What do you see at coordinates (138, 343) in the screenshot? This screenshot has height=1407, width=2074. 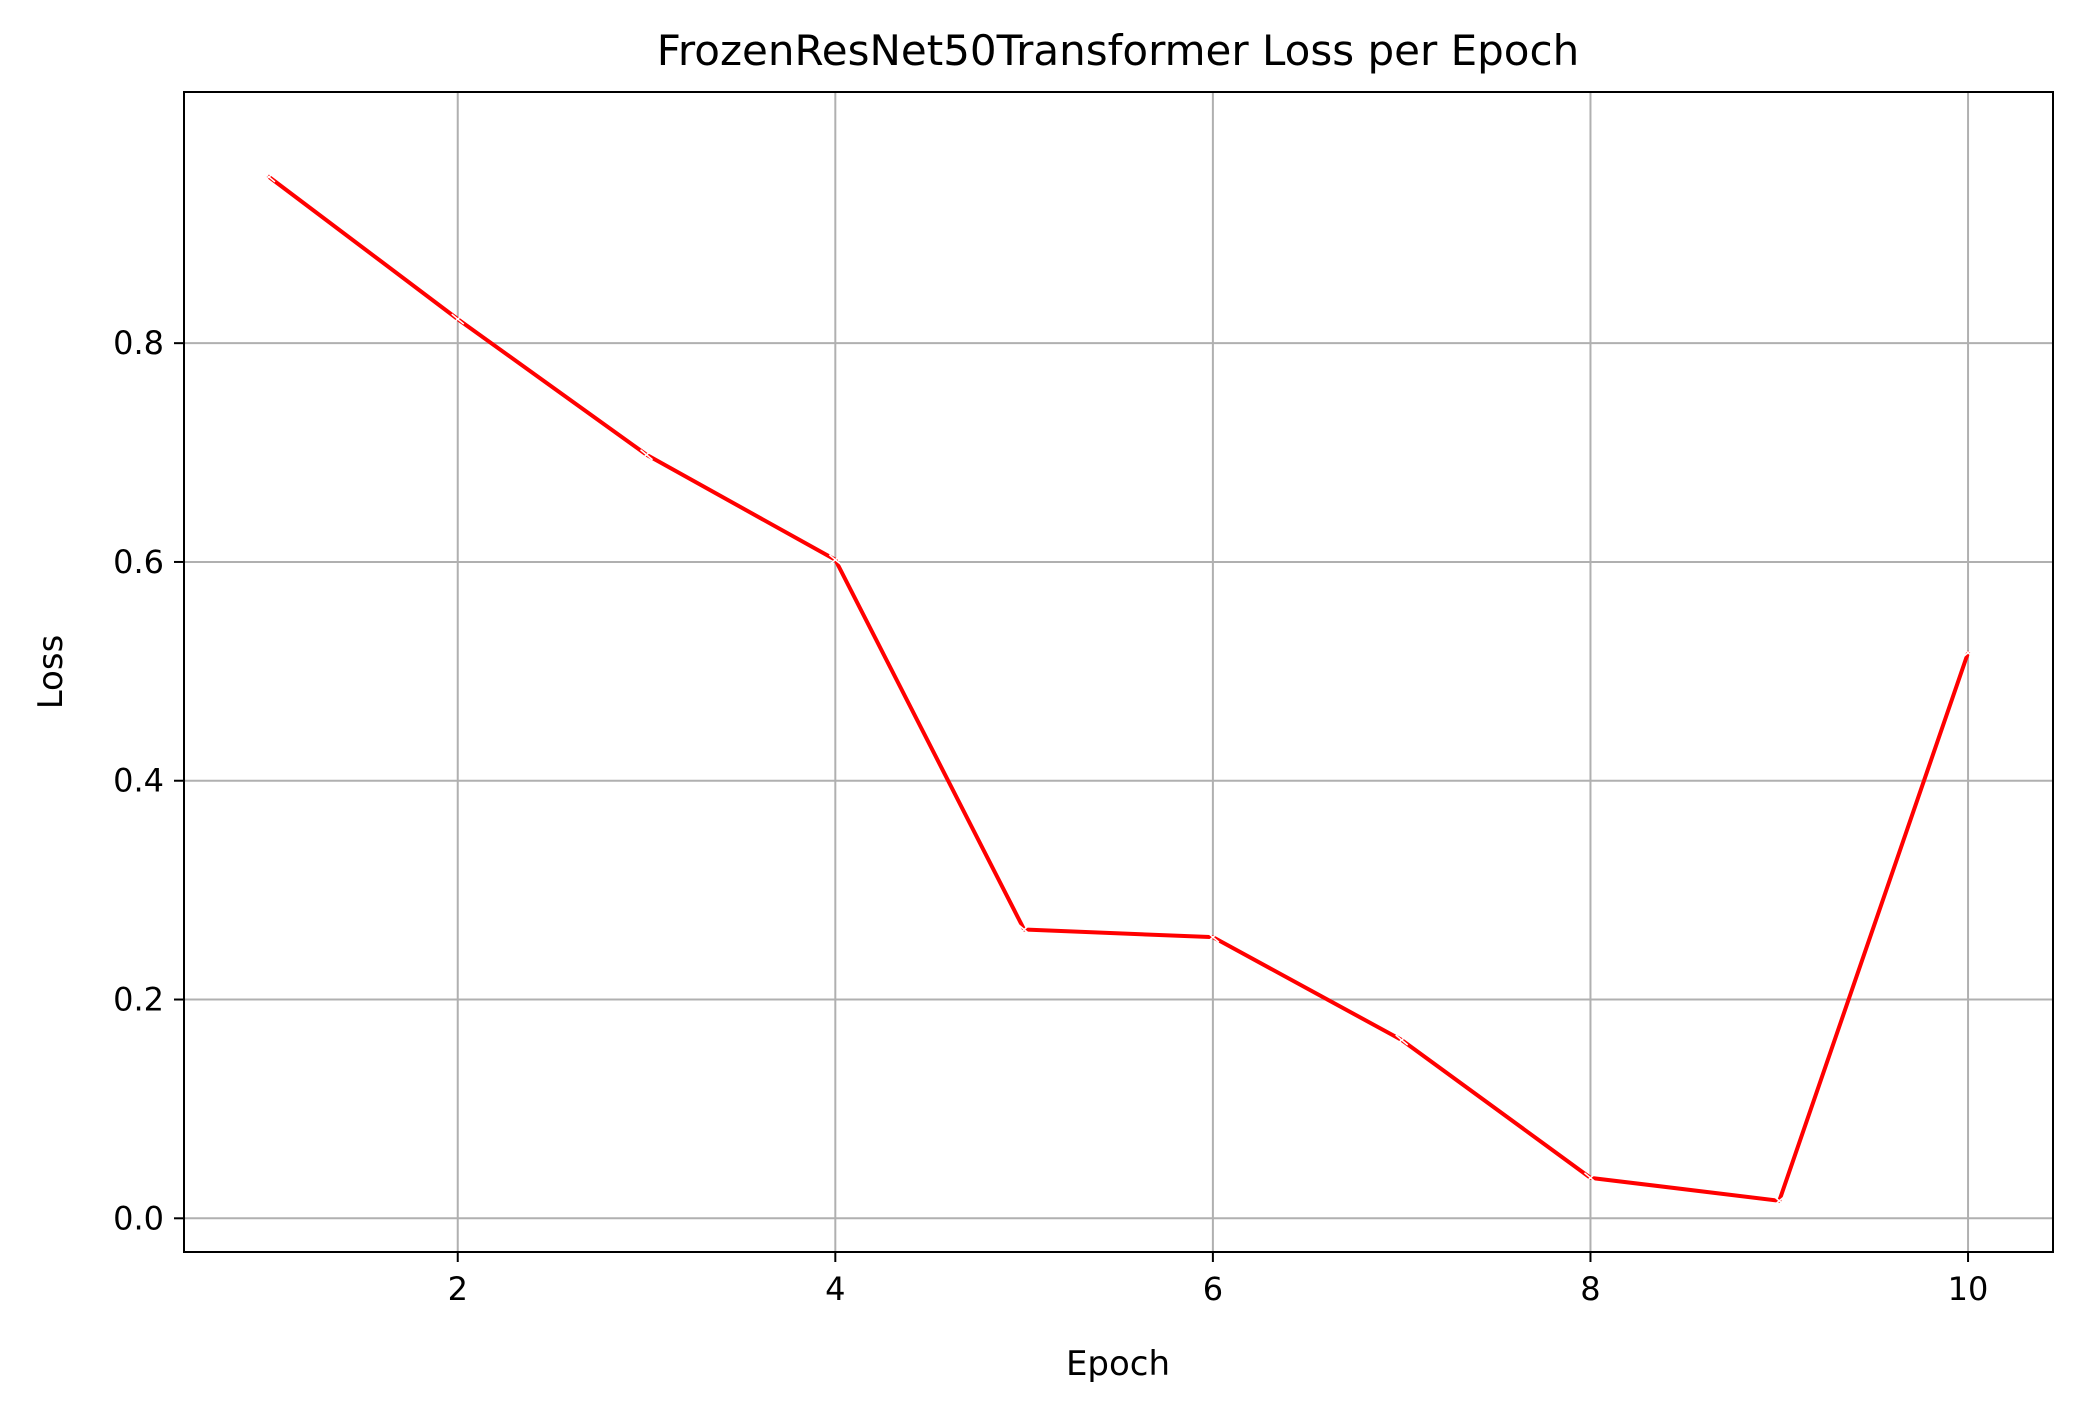 I see `y-tick-label: 0.8` at bounding box center [138, 343].